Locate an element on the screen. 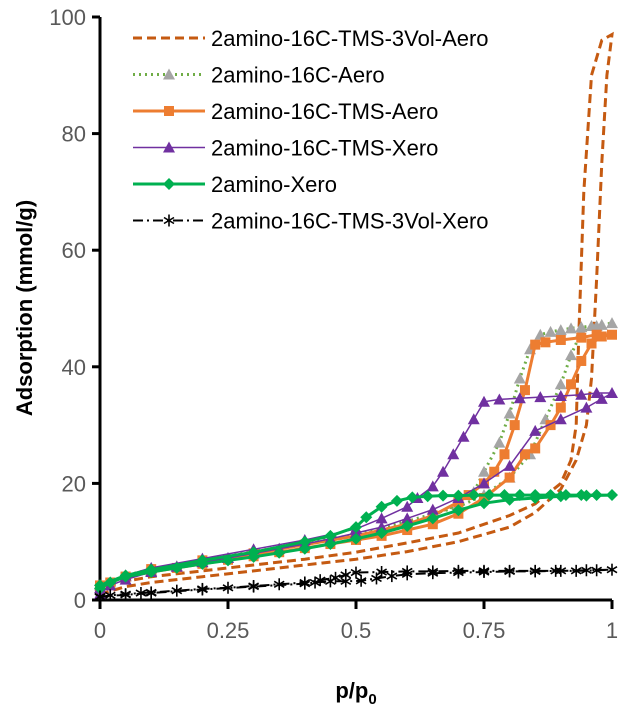 This screenshot has height=713, width=625. legend-label: 2amino-16C-TMS-3Vol-Aero is located at coordinates (350, 38).